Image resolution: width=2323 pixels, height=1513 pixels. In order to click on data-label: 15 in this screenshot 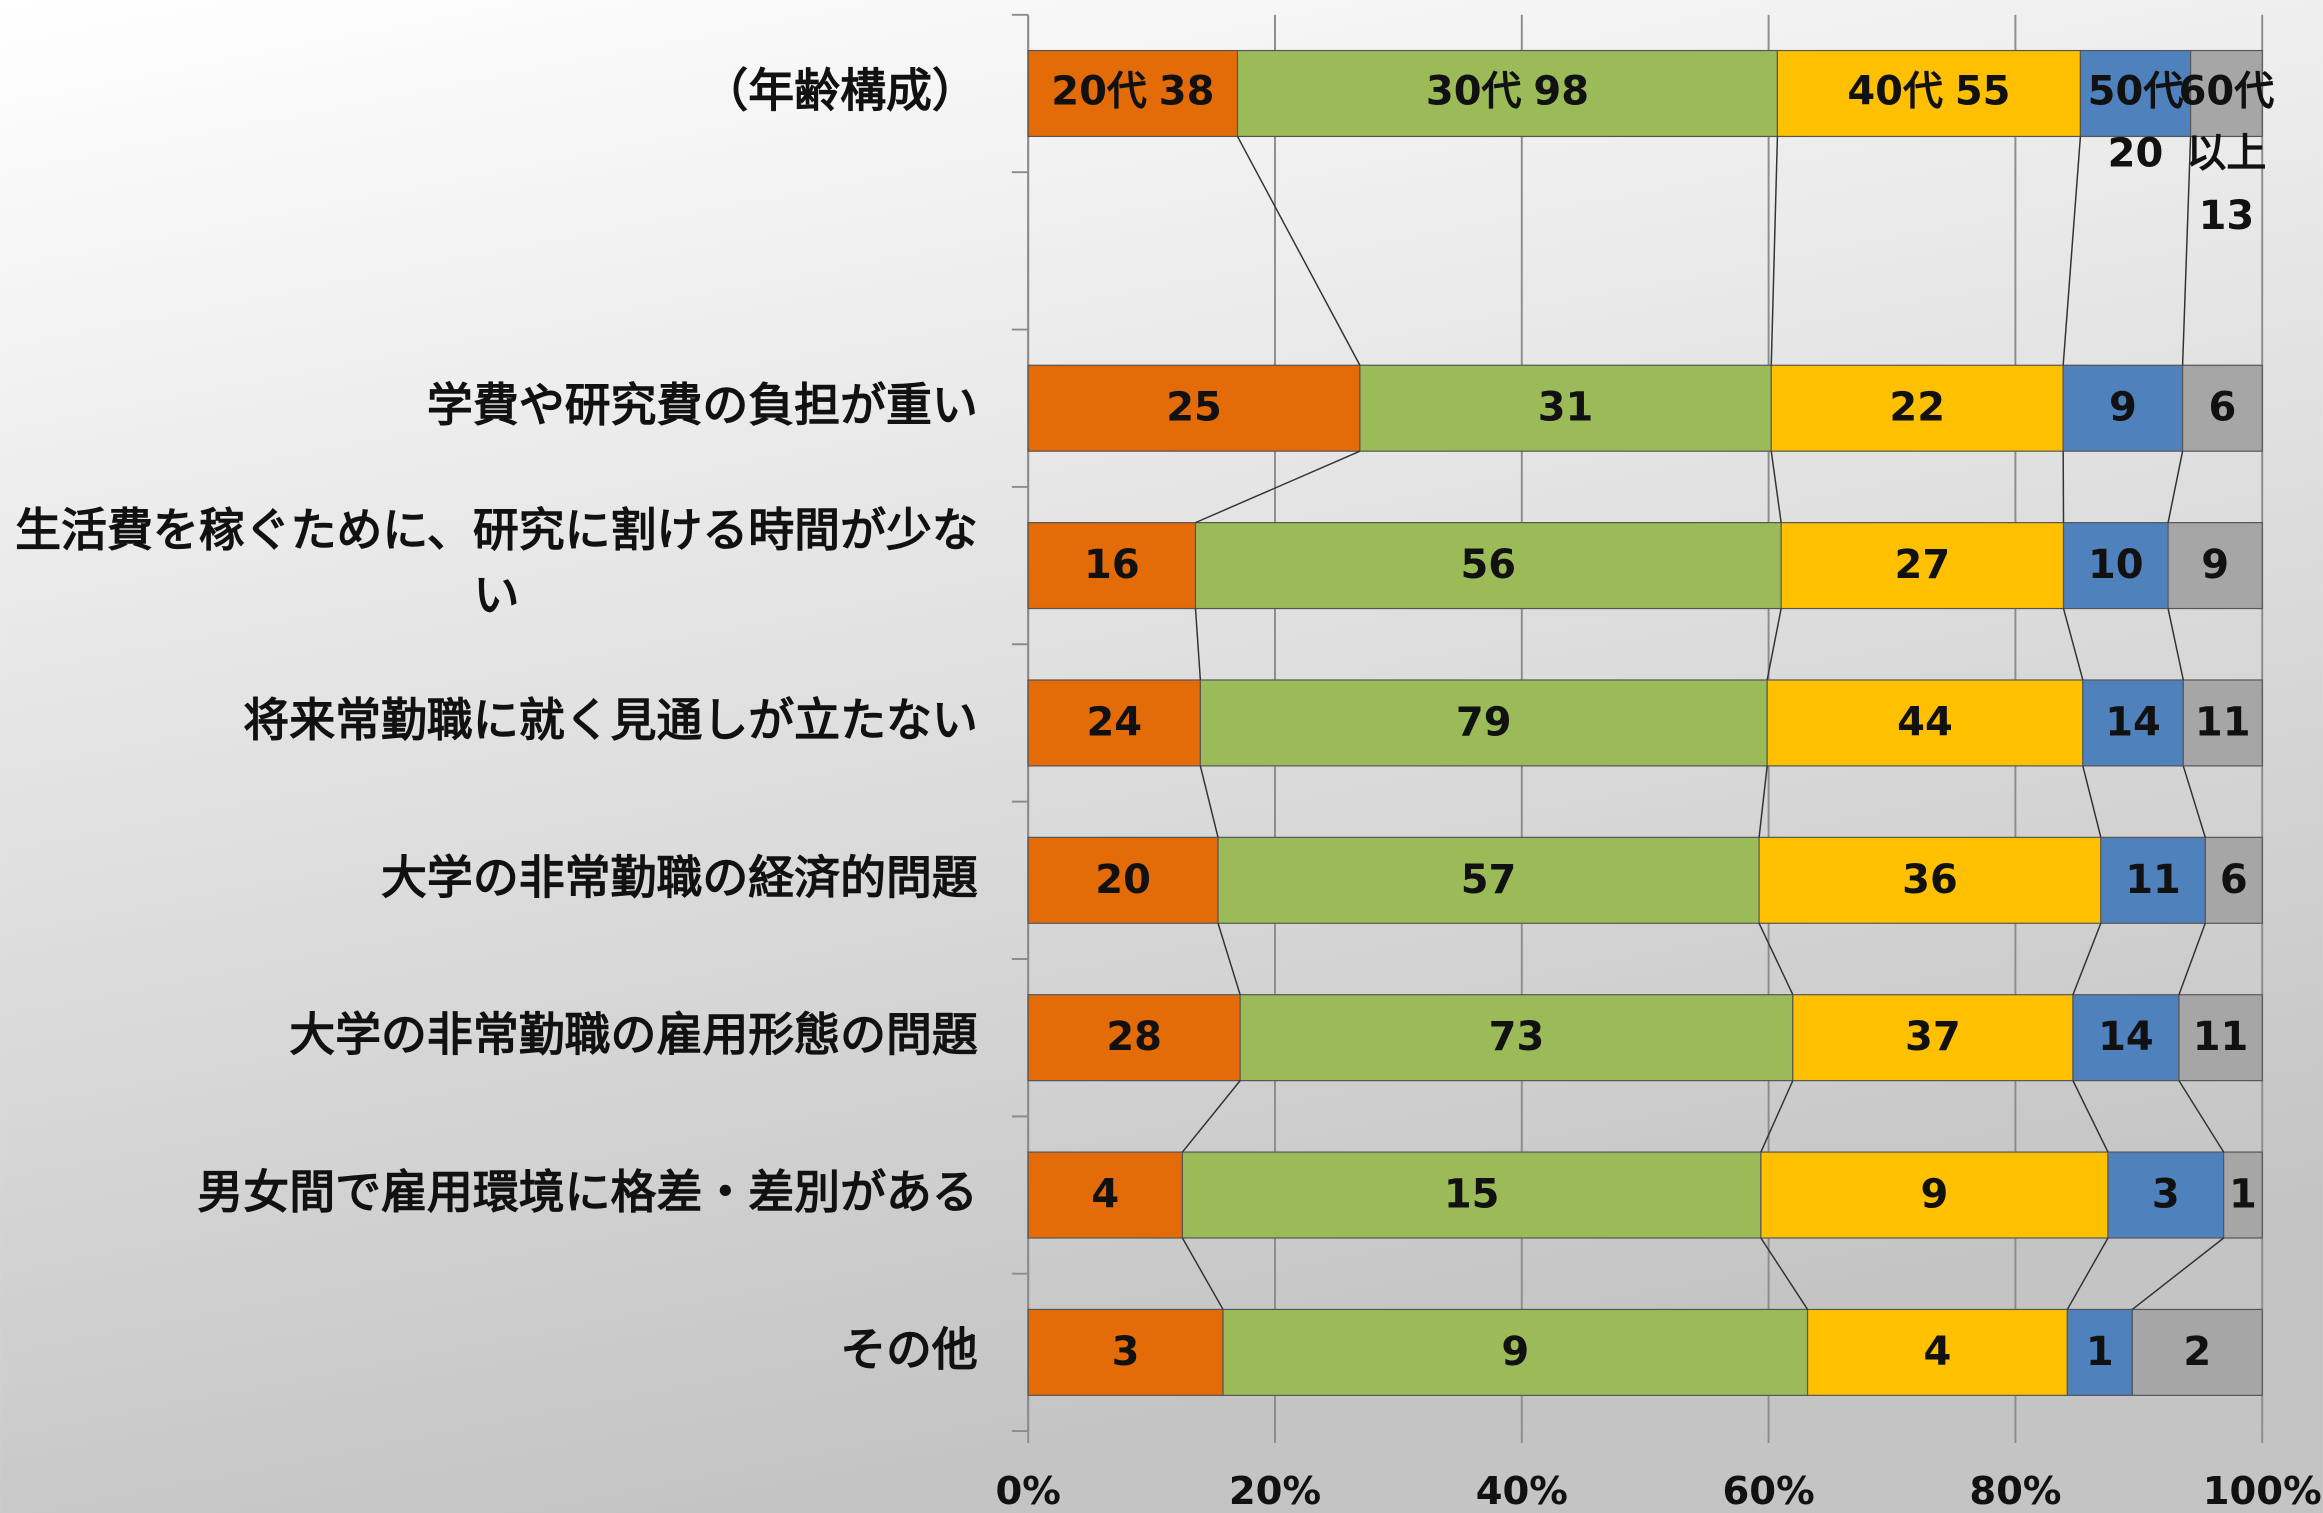, I will do `click(1472, 1195)`.